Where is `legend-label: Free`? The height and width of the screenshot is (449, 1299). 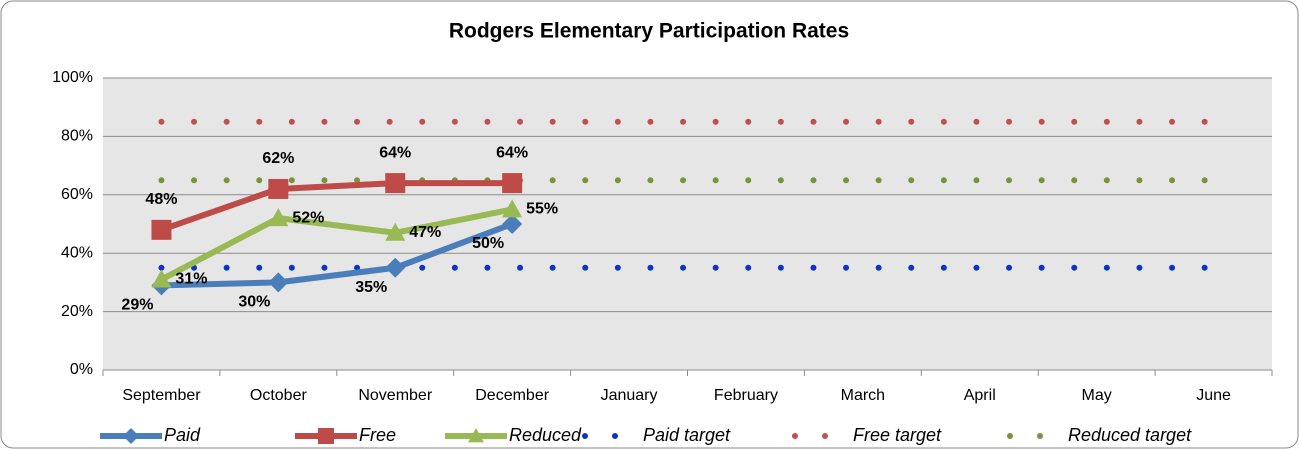
legend-label: Free is located at coordinates (377, 435).